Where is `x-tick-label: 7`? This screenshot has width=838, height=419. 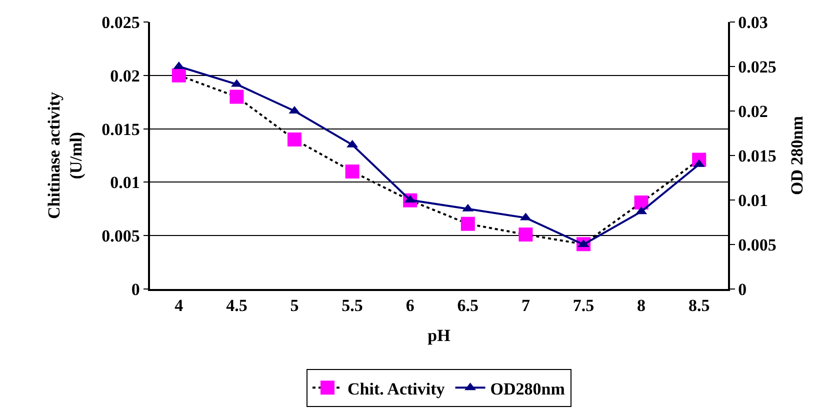 x-tick-label: 7 is located at coordinates (525, 306).